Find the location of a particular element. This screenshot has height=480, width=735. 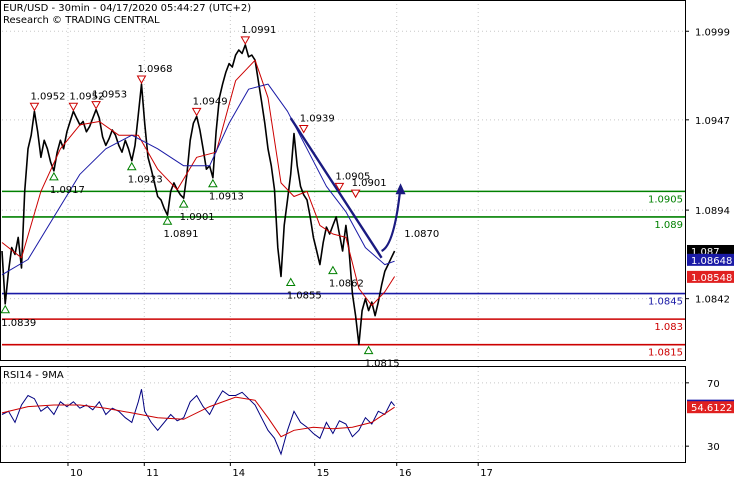

x-tick-label: 10 is located at coordinates (76, 473).